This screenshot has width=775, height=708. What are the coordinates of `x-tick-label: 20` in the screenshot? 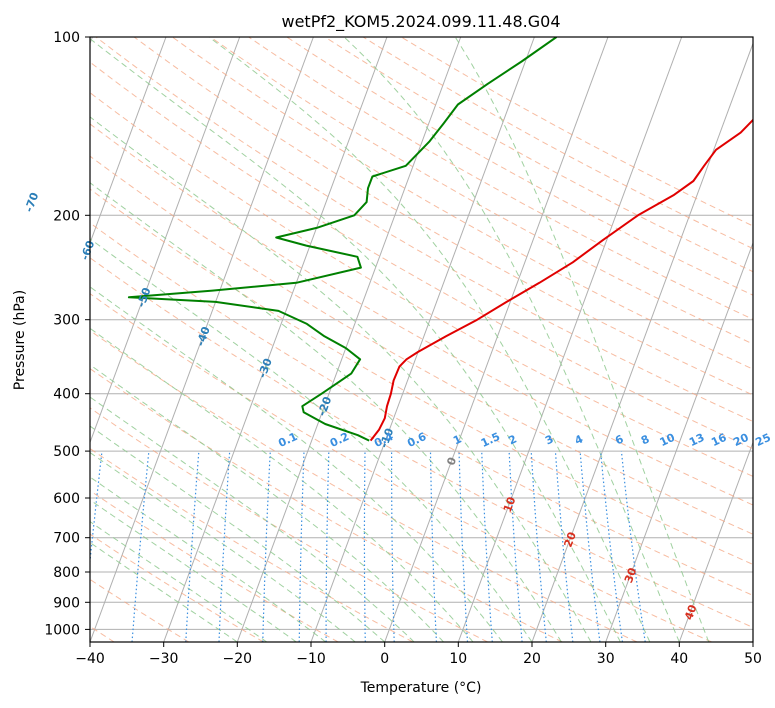 It's located at (532, 659).